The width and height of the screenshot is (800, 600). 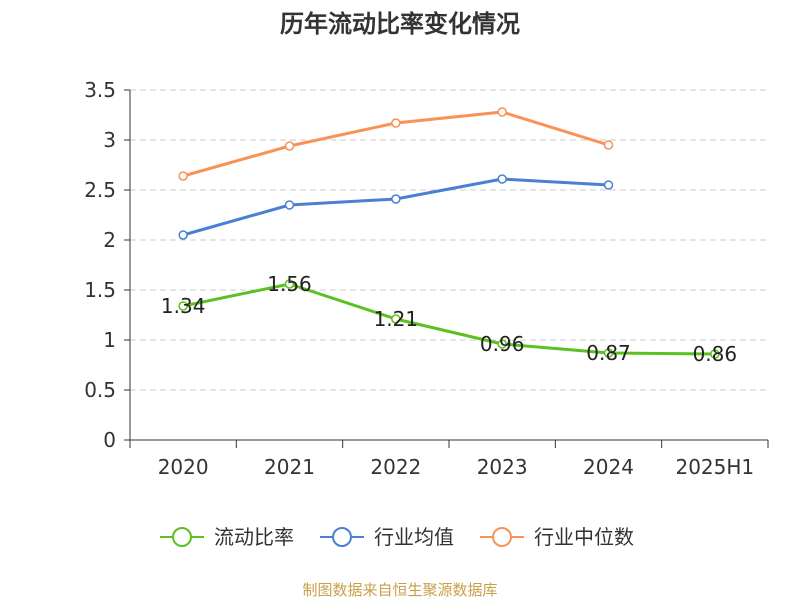 I want to click on data-label: 0.86, so click(x=715, y=354).